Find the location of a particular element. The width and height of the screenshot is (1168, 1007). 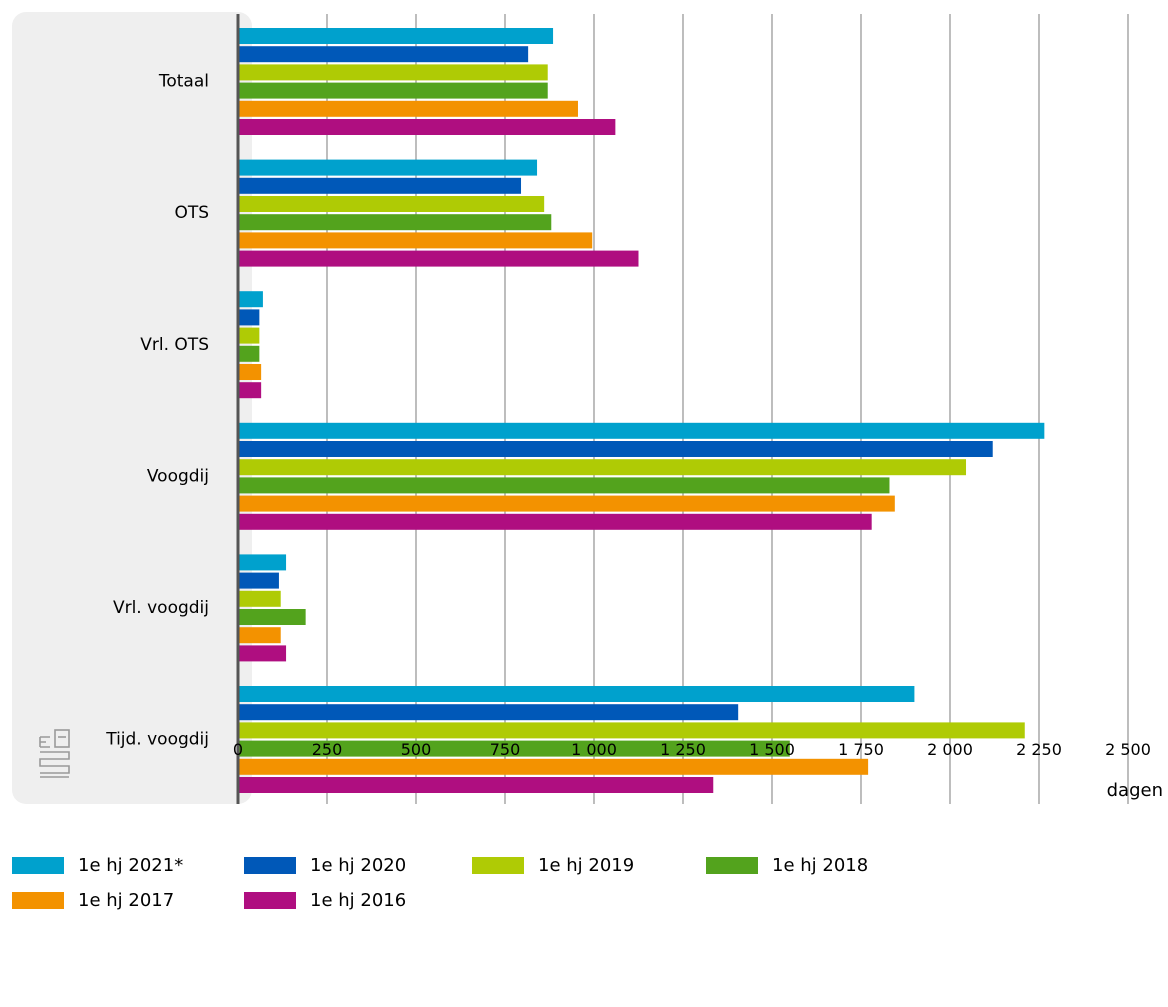

x-tick-label: 750 is located at coordinates (505, 749).